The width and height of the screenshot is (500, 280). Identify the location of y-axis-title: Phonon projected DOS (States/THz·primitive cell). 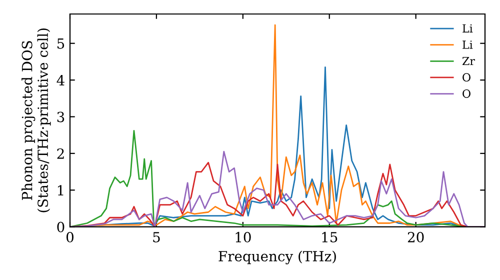
(36, 120).